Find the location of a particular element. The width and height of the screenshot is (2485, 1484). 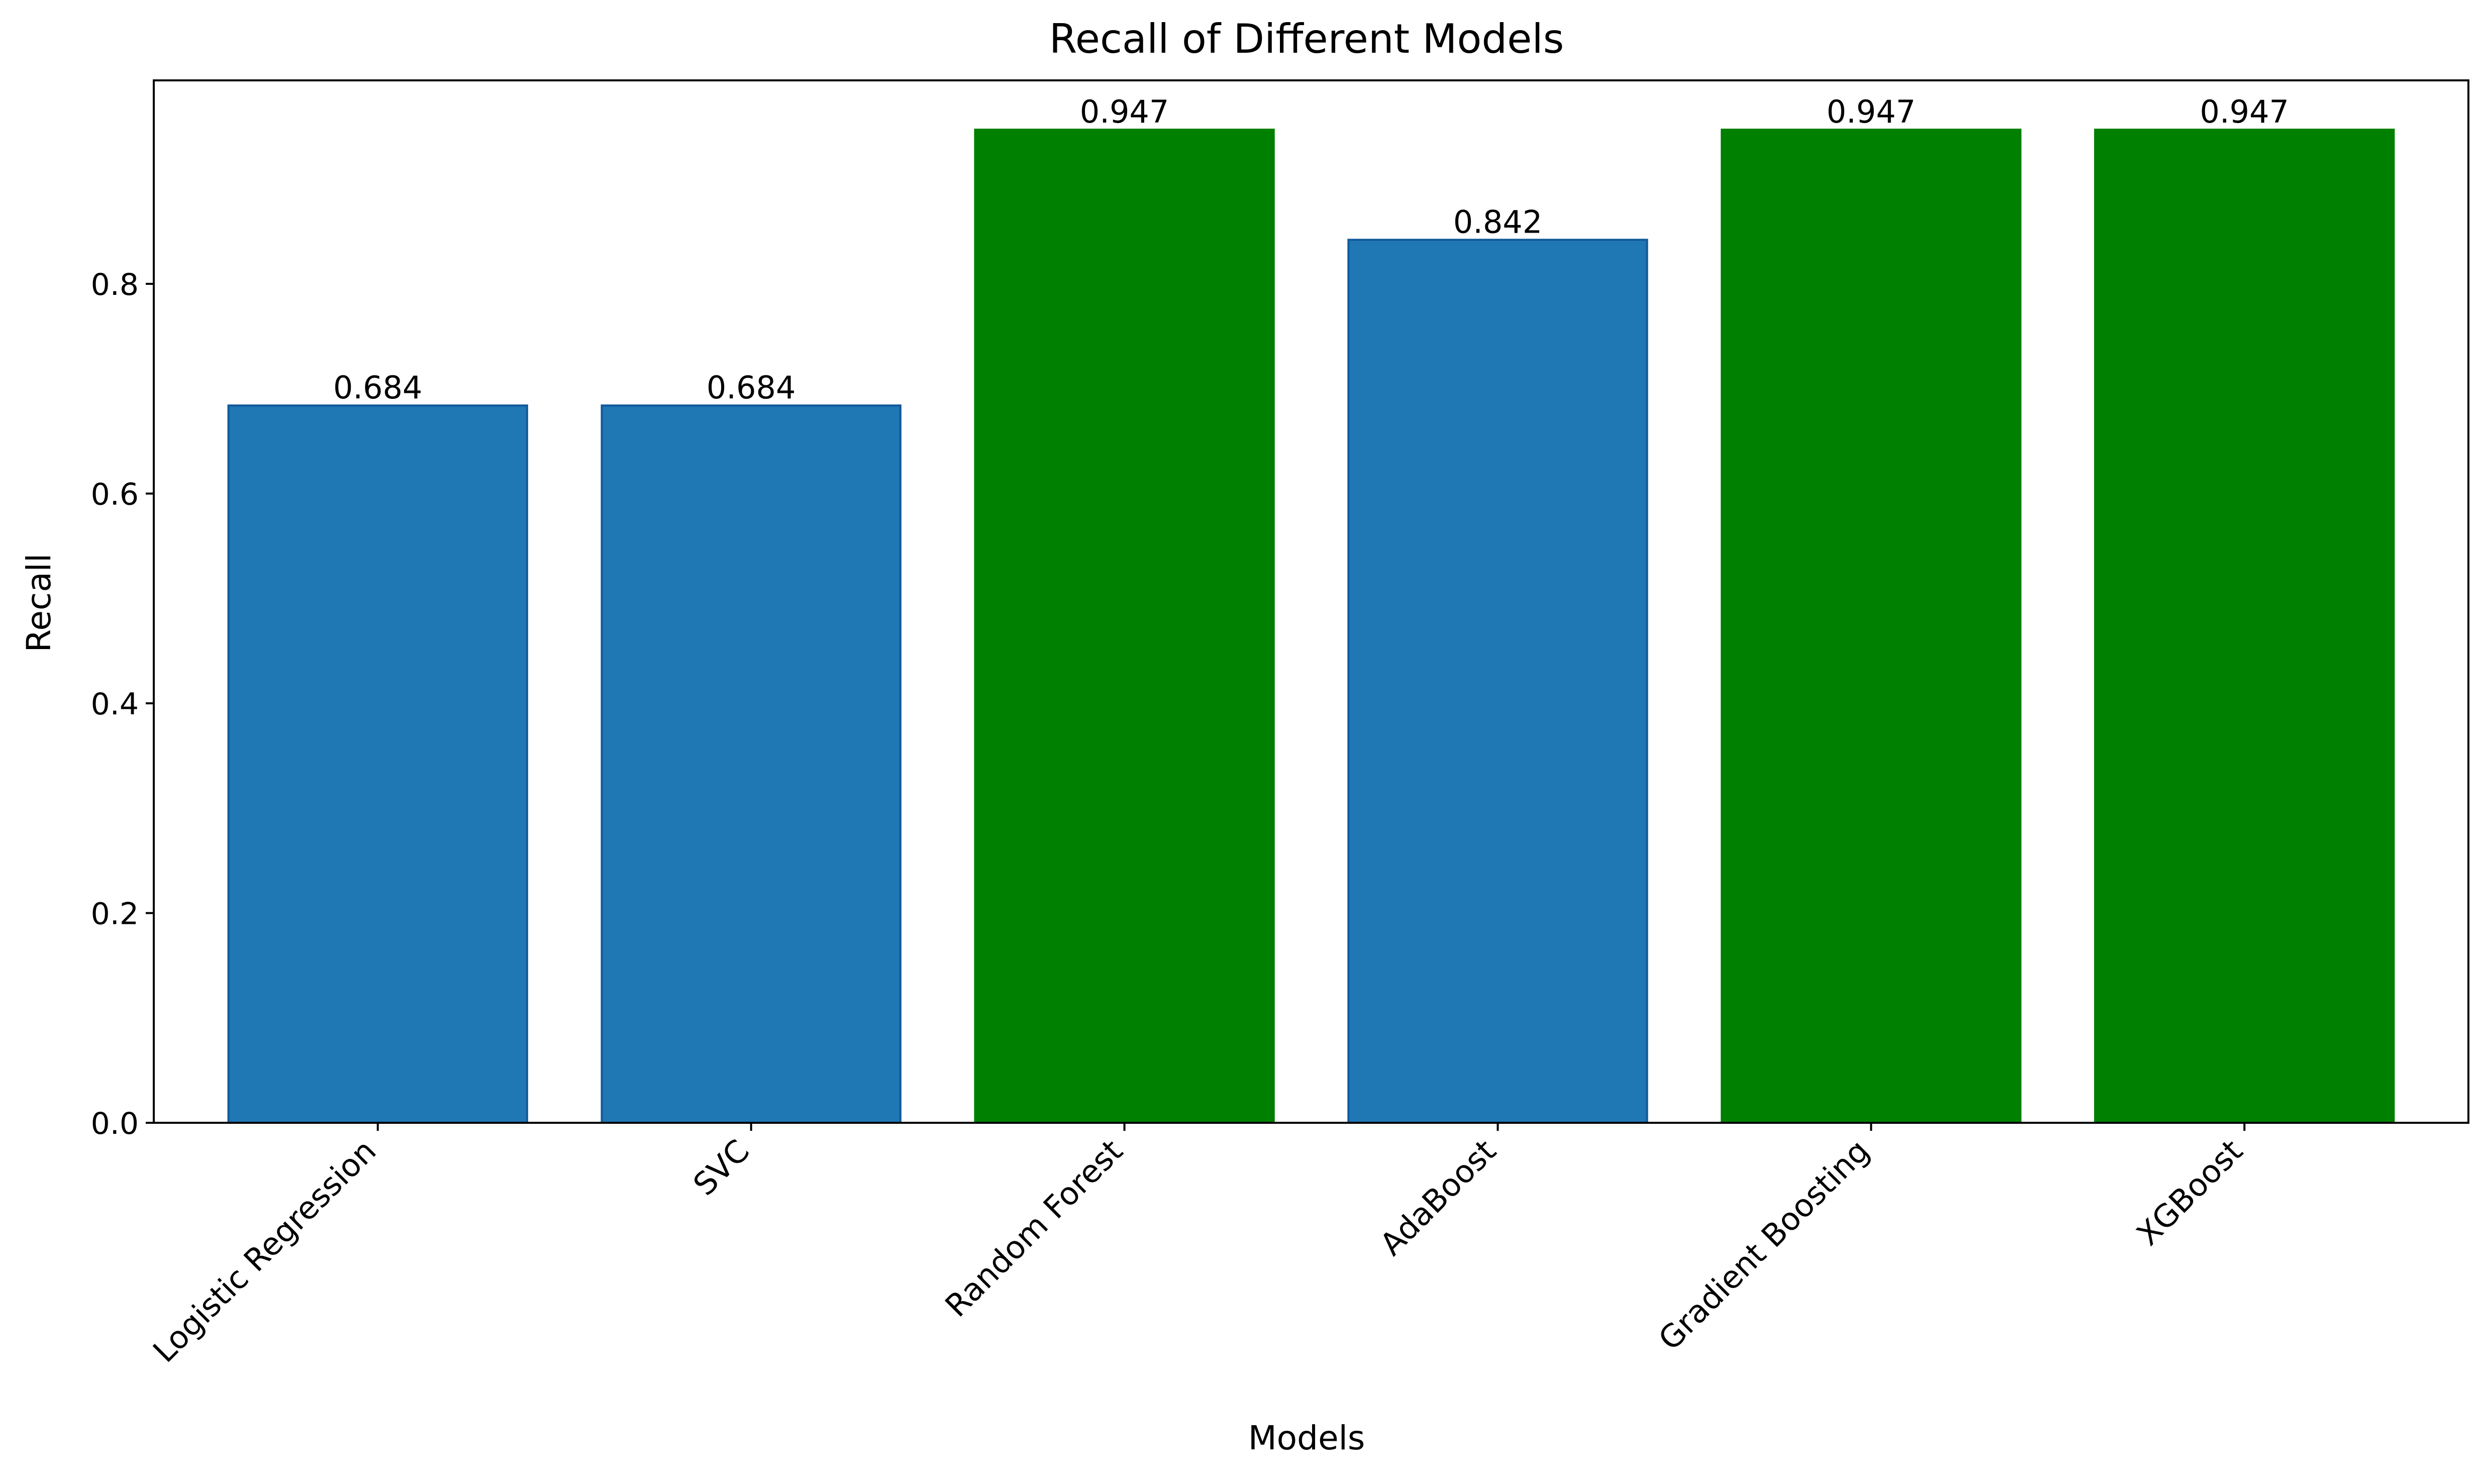

y-axis-label: Recall is located at coordinates (39, 603).